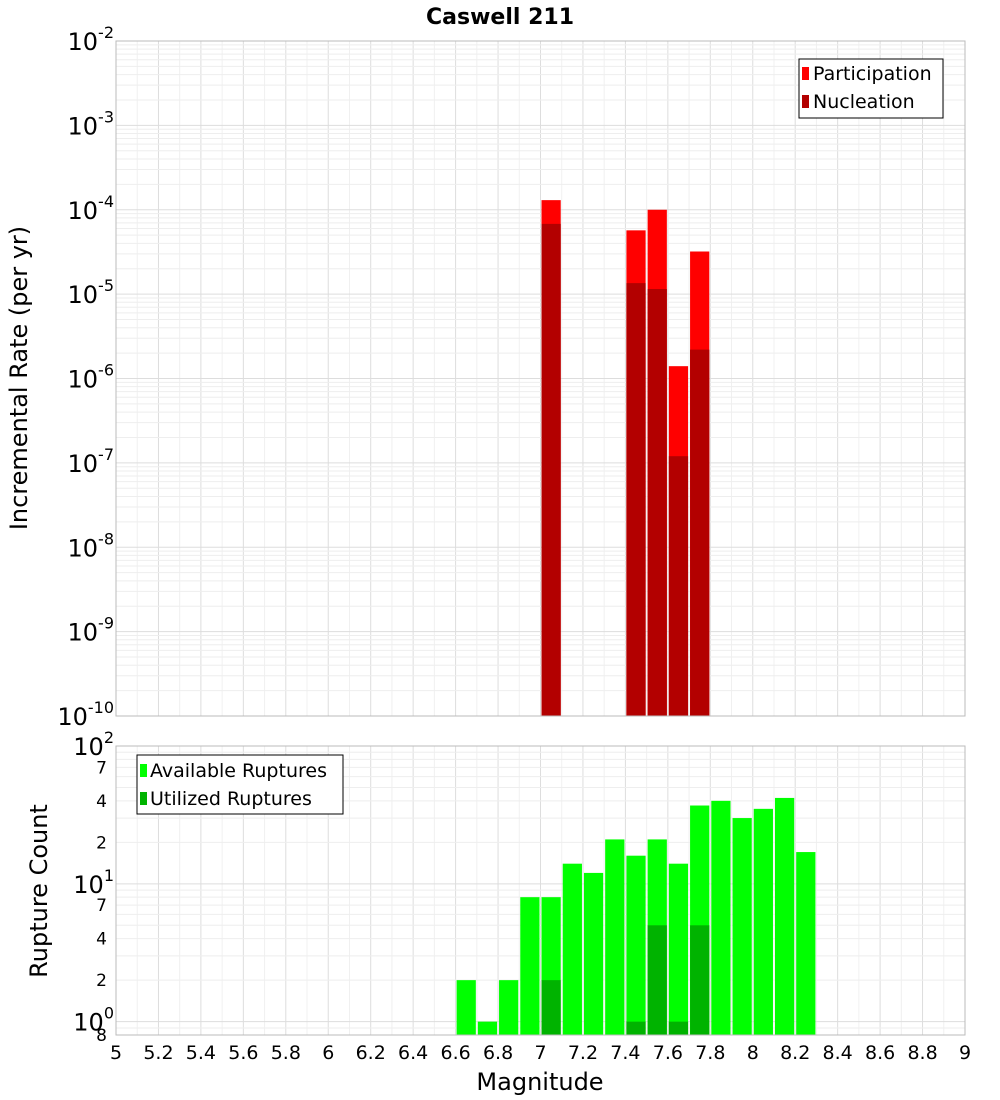 The height and width of the screenshot is (1100, 1000). What do you see at coordinates (201, 1053) in the screenshot?
I see `x-tick-label: 5.4` at bounding box center [201, 1053].